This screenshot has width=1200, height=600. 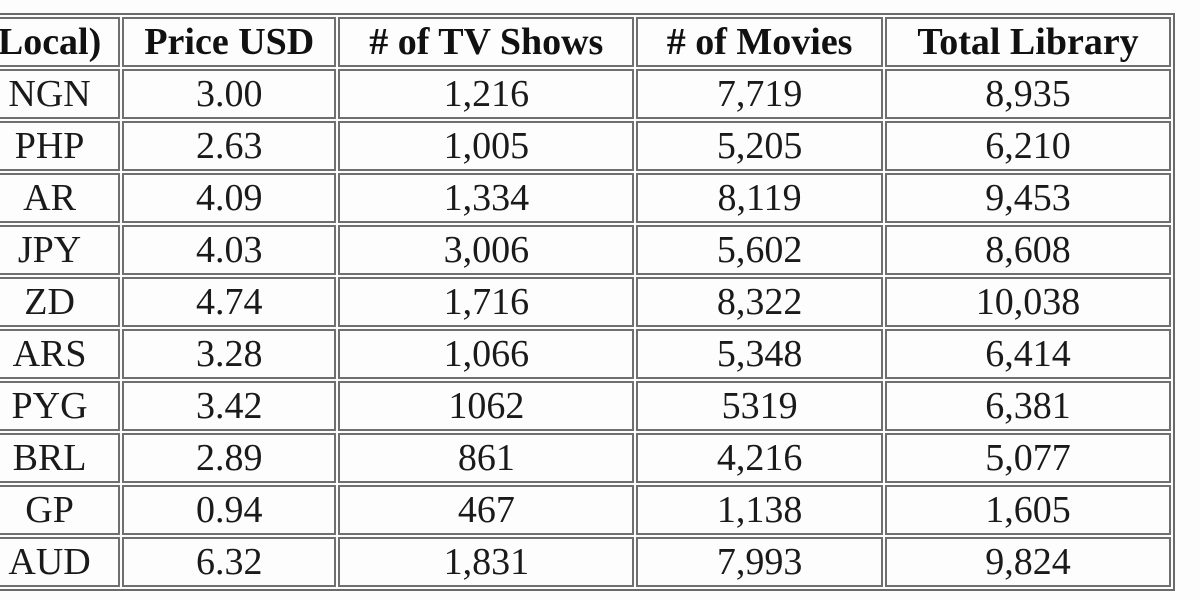 I want to click on cell-price-usd: 4.03, so click(x=229, y=250).